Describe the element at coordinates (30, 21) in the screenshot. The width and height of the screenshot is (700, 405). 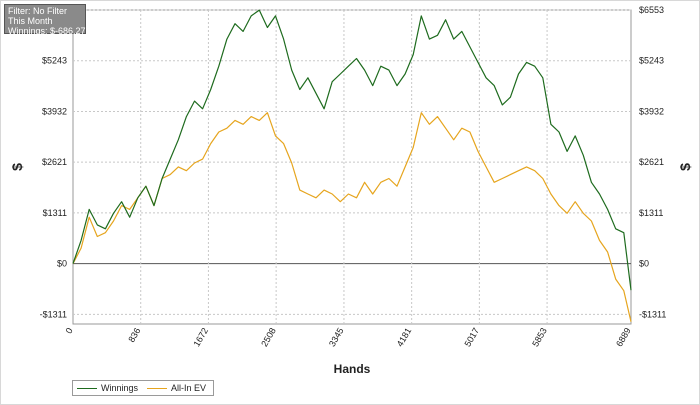
I see `period-label: This Month` at that location.